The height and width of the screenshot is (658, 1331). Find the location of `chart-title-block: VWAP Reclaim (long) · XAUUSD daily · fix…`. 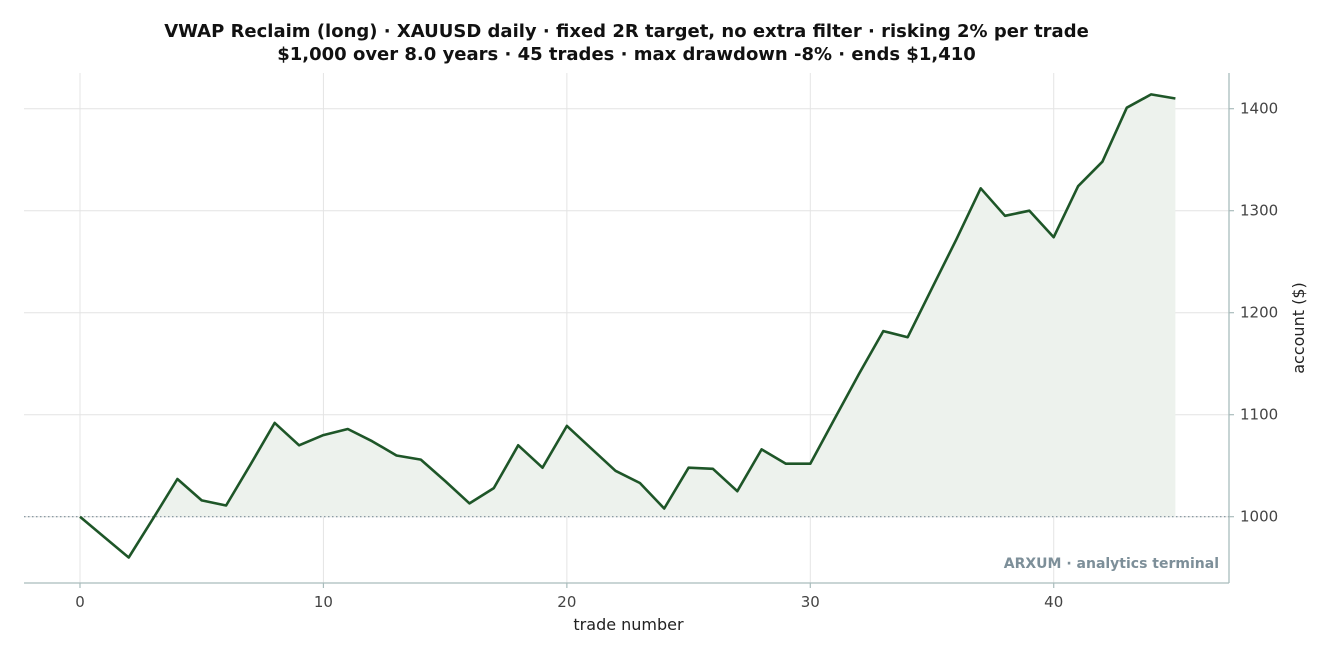

chart-title-block: VWAP Reclaim (long) · XAUUSD daily · fix… is located at coordinates (626, 43).